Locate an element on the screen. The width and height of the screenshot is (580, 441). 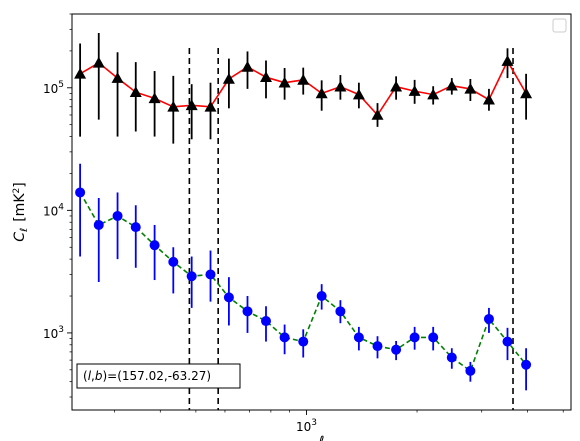
x-axis-label: ℓ is located at coordinates (321, 437).